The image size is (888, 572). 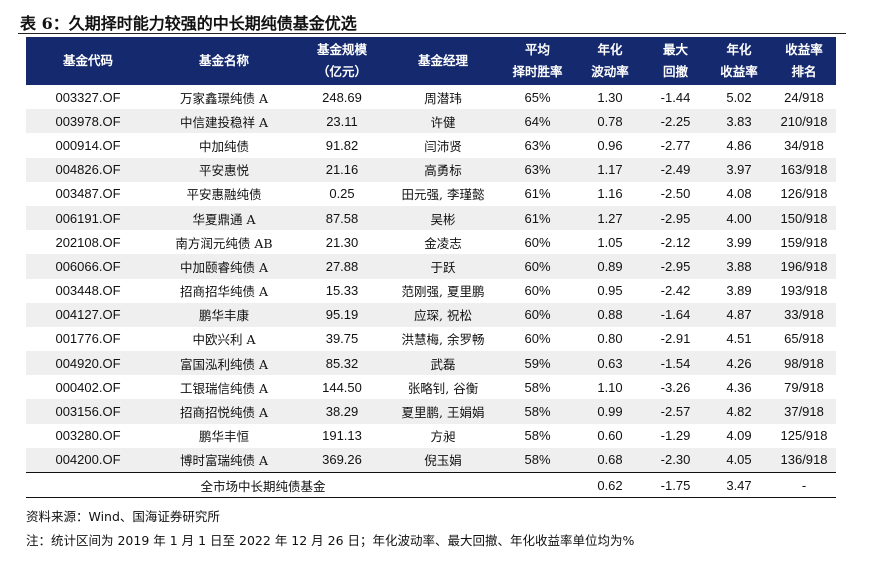 What do you see at coordinates (610, 71) in the screenshot?
I see `header-line: 波动率` at bounding box center [610, 71].